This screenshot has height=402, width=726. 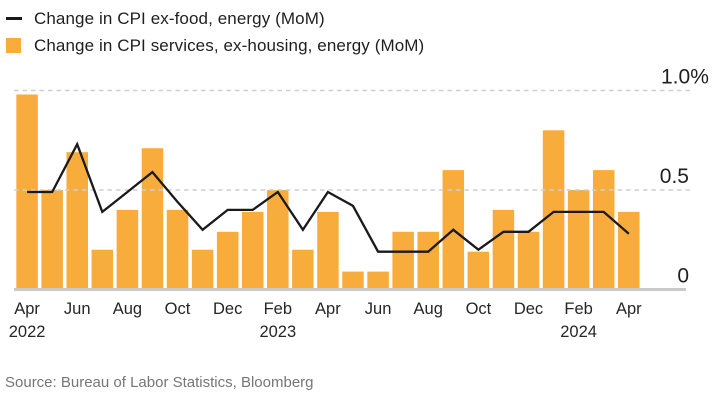 I want to click on bar-jan-2023, so click(x=252, y=250).